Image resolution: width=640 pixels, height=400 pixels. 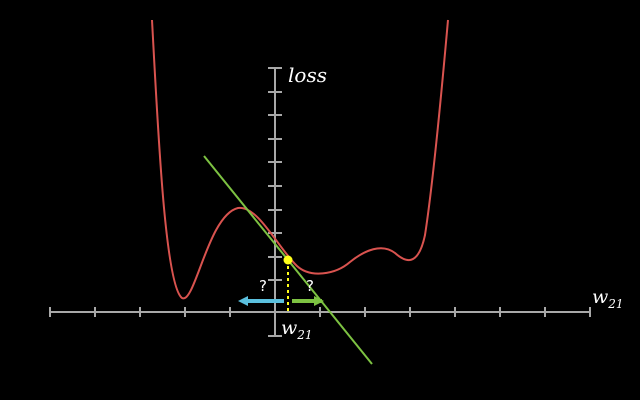 What do you see at coordinates (275, 202) in the screenshot?
I see `y-axis-ticks` at bounding box center [275, 202].